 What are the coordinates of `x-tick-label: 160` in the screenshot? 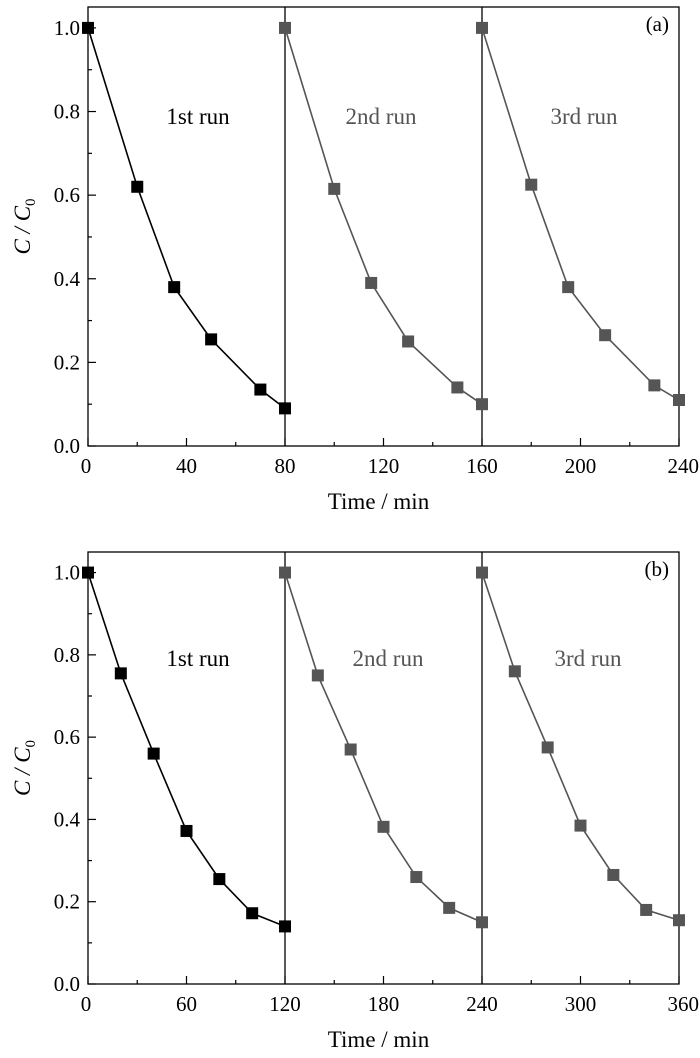 It's located at (482, 466).